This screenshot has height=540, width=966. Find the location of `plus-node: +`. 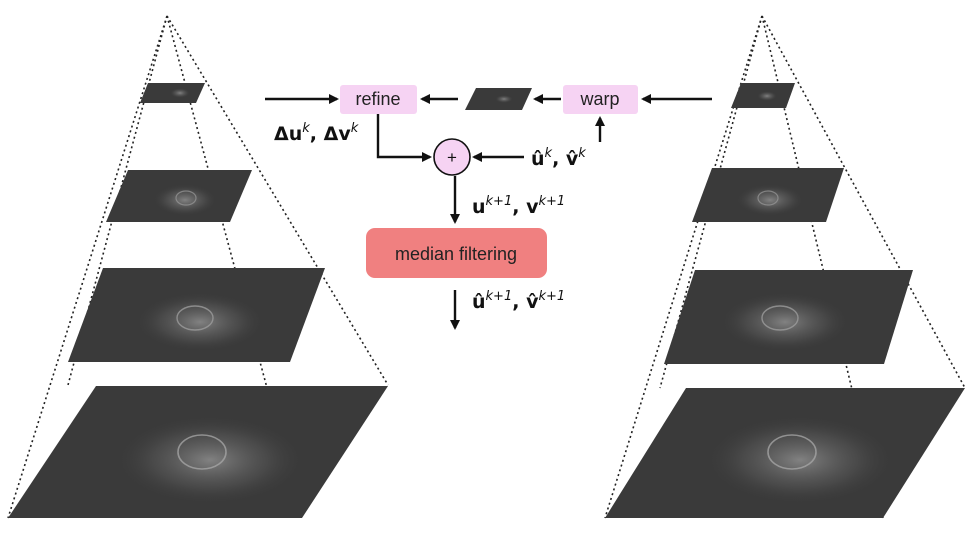

plus-node: + is located at coordinates (452, 157).